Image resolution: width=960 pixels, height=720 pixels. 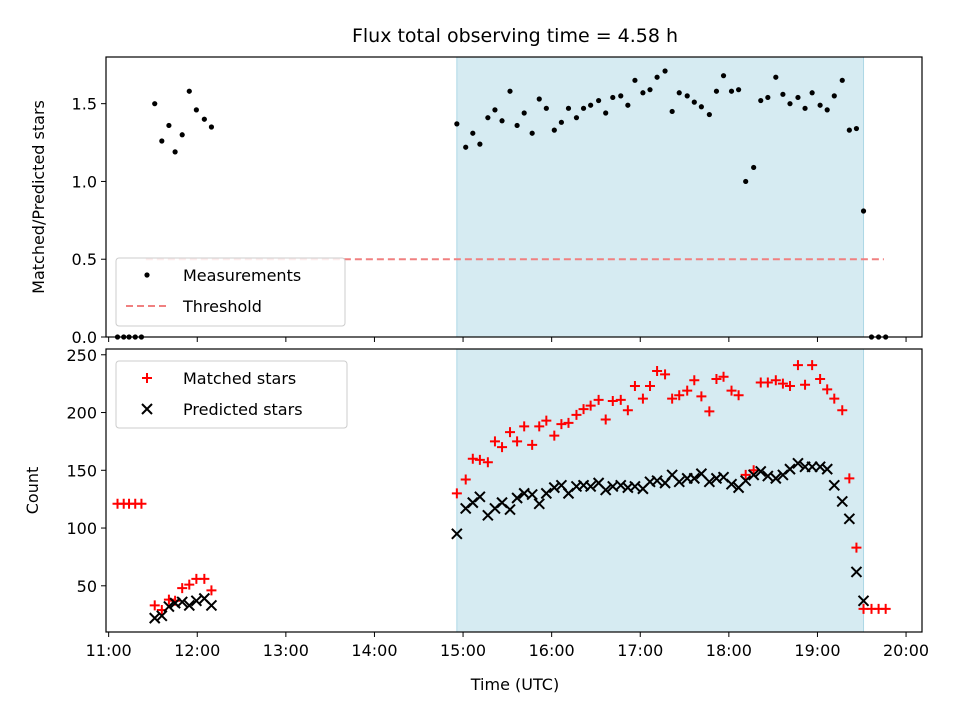 I want to click on y-tick-label: 200, so click(x=81, y=413).